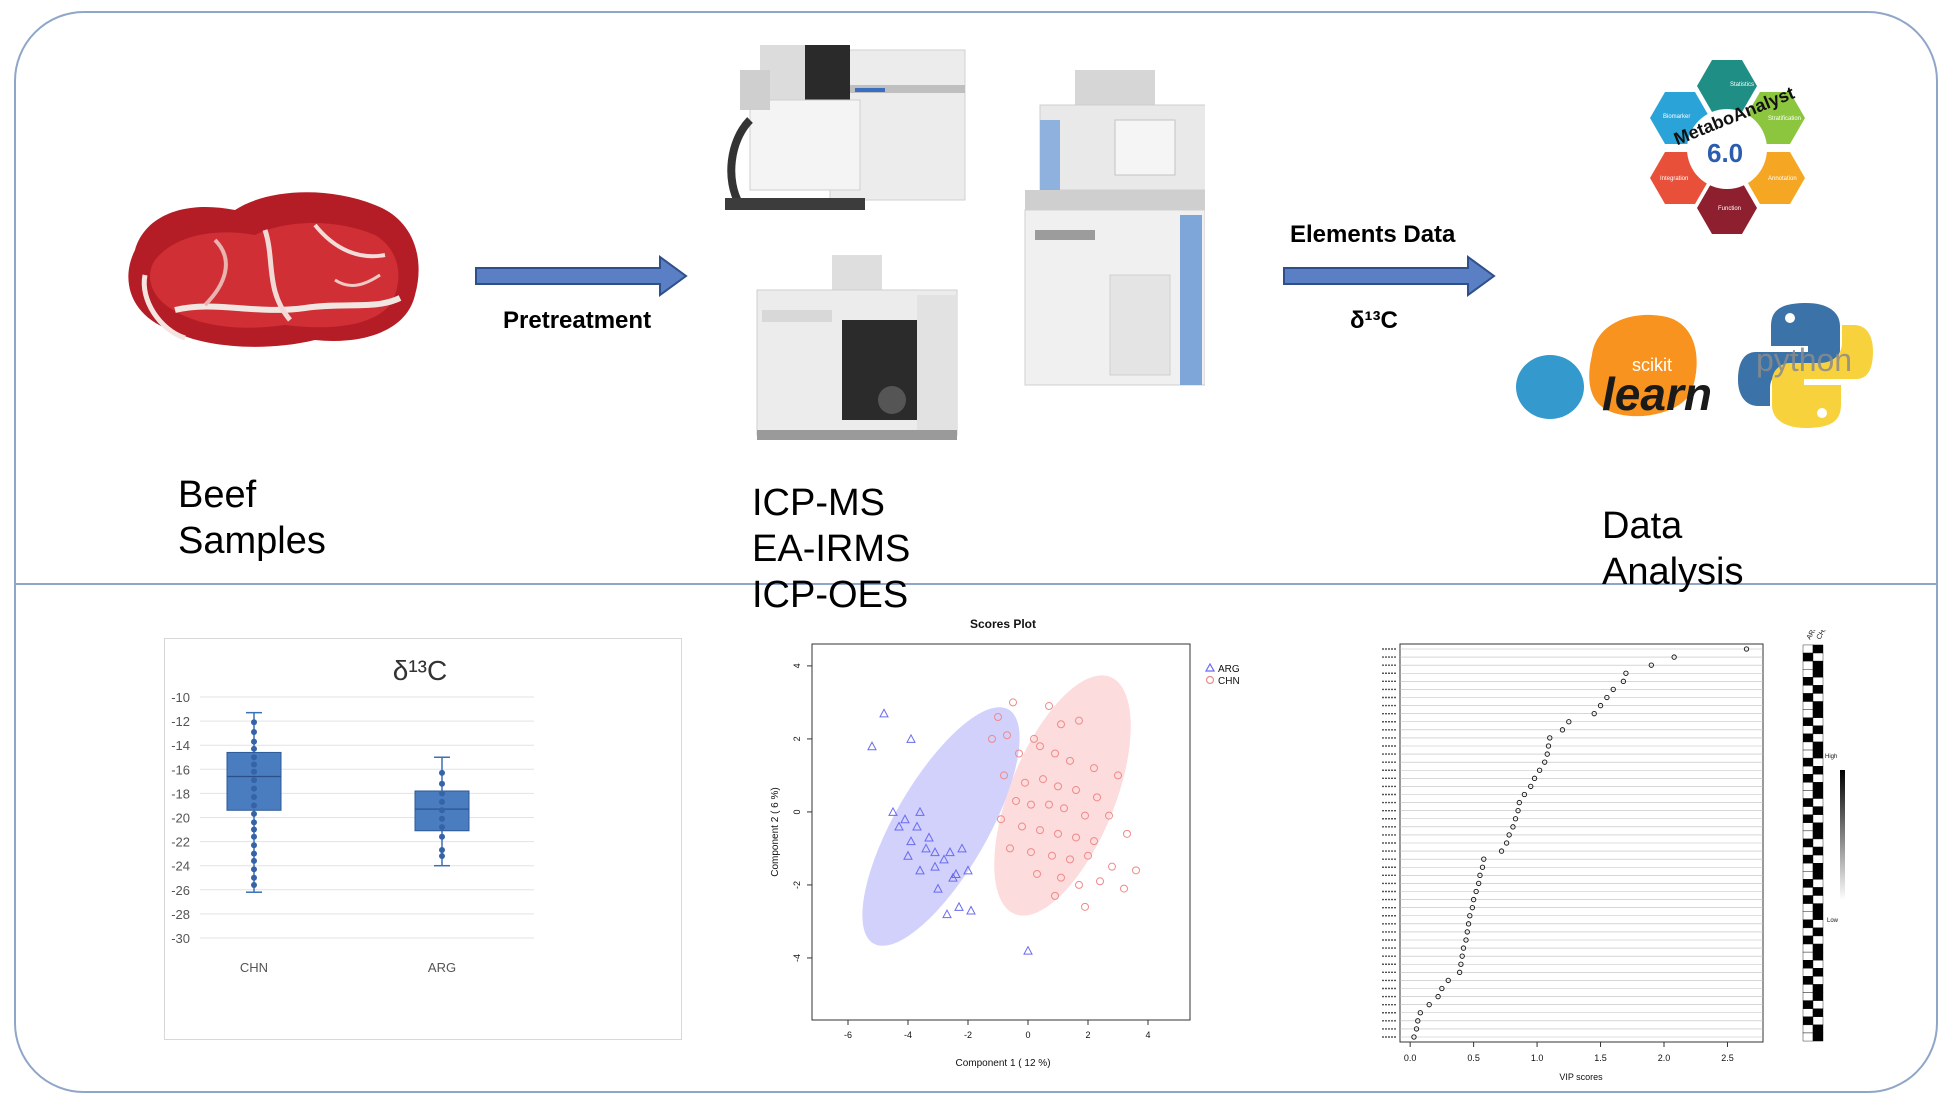 This screenshot has width=1950, height=1098. I want to click on vip-x-tick-label: 2.0, so click(1664, 1058).